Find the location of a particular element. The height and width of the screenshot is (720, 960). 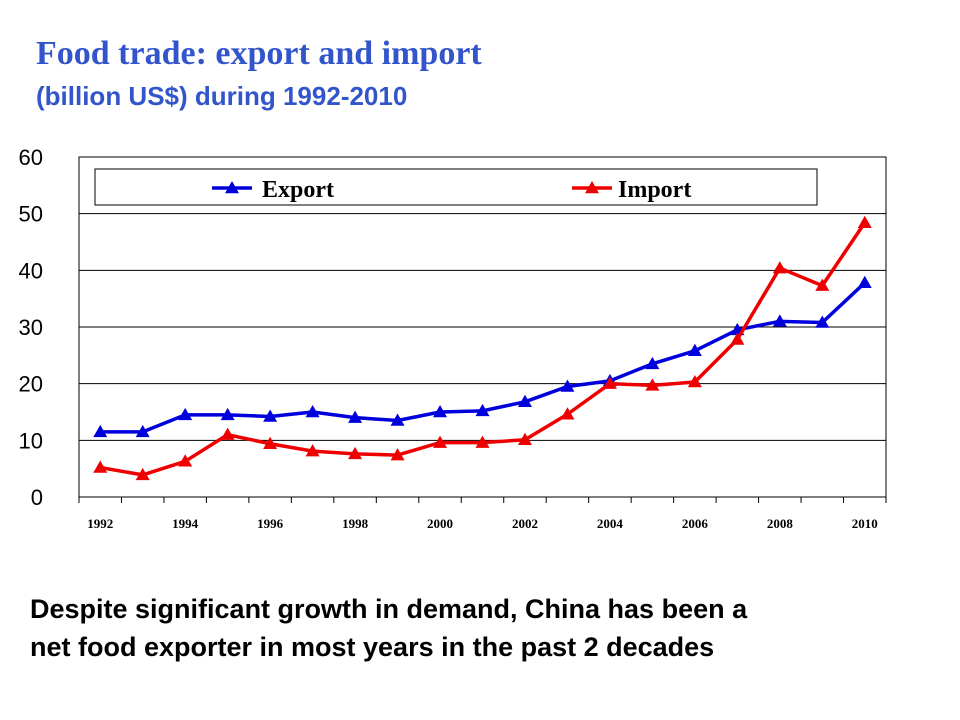

x-tick-label: 1994 is located at coordinates (185, 523).